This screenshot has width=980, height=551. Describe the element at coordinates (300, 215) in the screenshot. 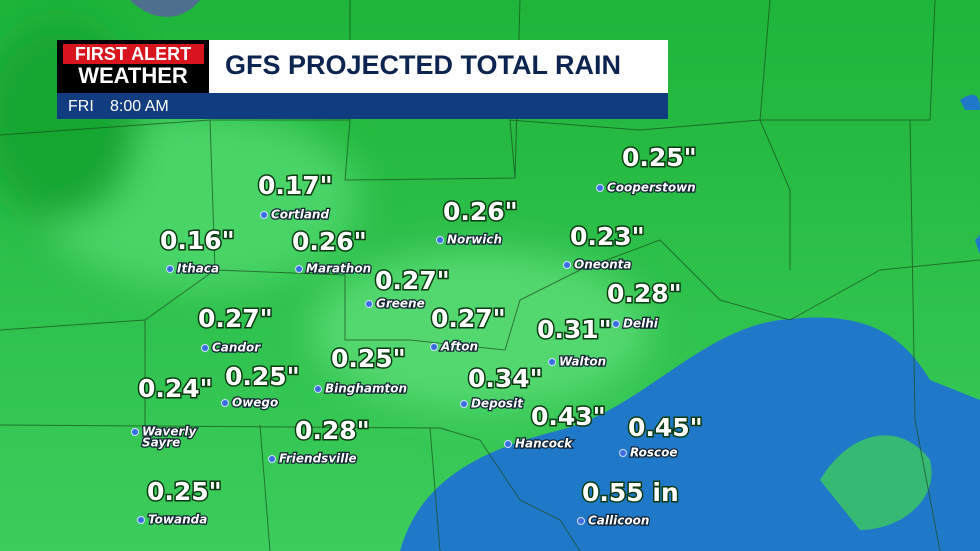

I see `city-name: Cortland` at that location.